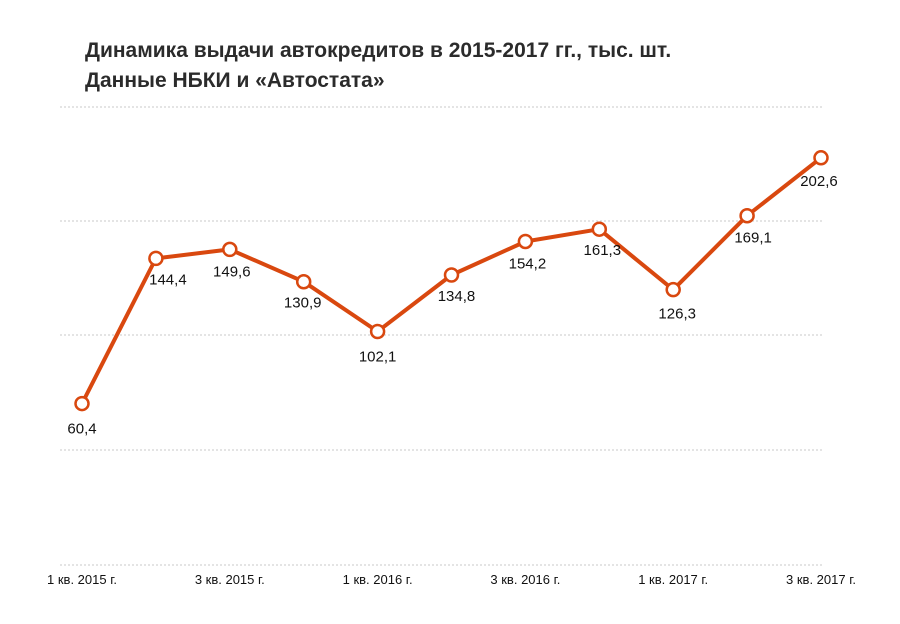 The width and height of the screenshot is (900, 624). Describe the element at coordinates (677, 314) in the screenshot. I see `data-label-8: 126,3` at that location.